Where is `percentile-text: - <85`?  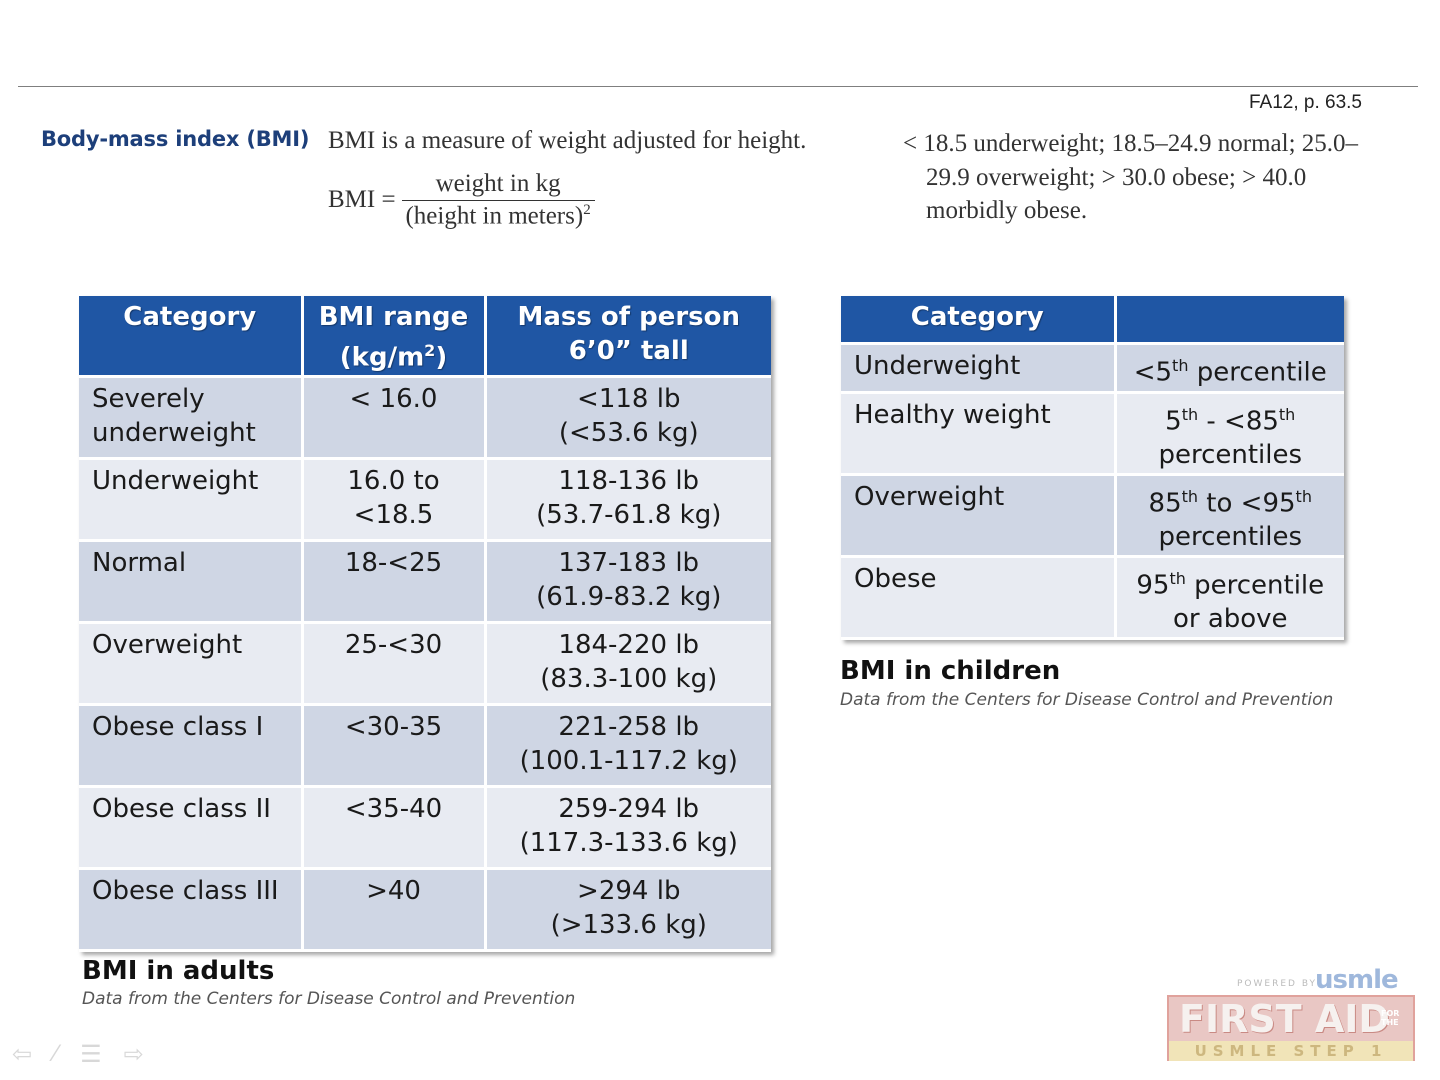 percentile-text: - <85 is located at coordinates (1238, 421).